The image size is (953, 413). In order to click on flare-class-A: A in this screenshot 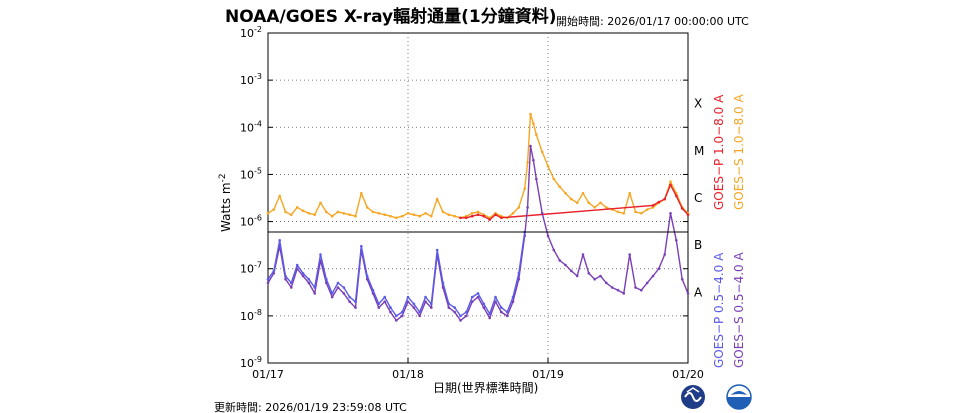, I will do `click(698, 292)`.